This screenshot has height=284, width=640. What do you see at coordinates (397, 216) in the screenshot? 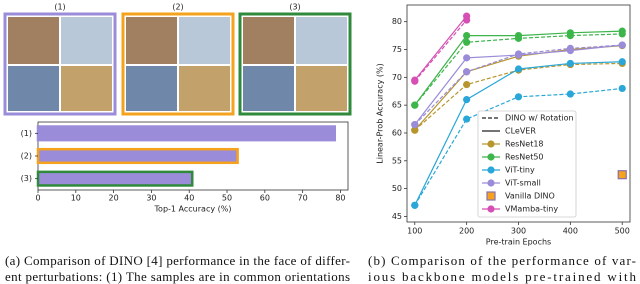
I see `y-tick-label: 45` at bounding box center [397, 216].